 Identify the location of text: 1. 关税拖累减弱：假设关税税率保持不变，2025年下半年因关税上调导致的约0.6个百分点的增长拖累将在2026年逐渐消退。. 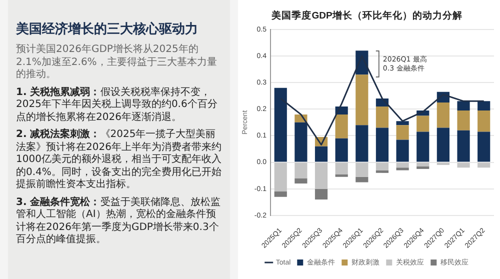
(117, 105).